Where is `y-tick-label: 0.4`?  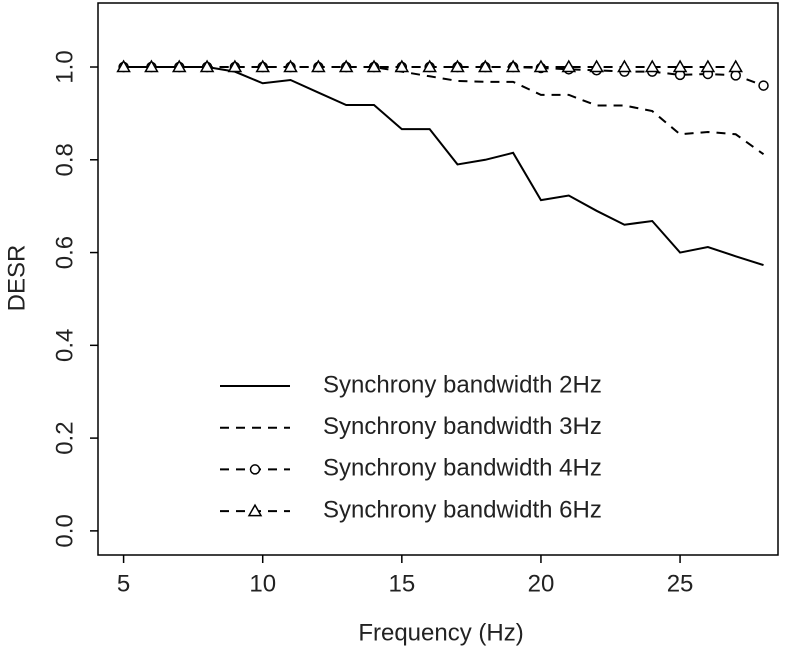 y-tick-label: 0.4 is located at coordinates (64, 345).